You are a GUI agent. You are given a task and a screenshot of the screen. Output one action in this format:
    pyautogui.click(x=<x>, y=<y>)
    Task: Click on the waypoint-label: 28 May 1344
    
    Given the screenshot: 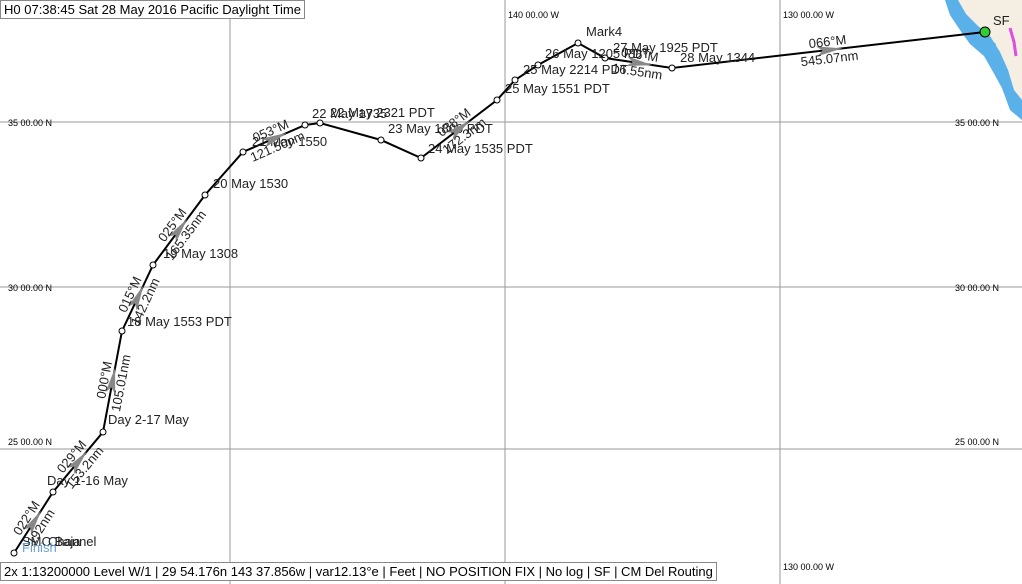 What is the action you would take?
    pyautogui.click(x=717, y=57)
    